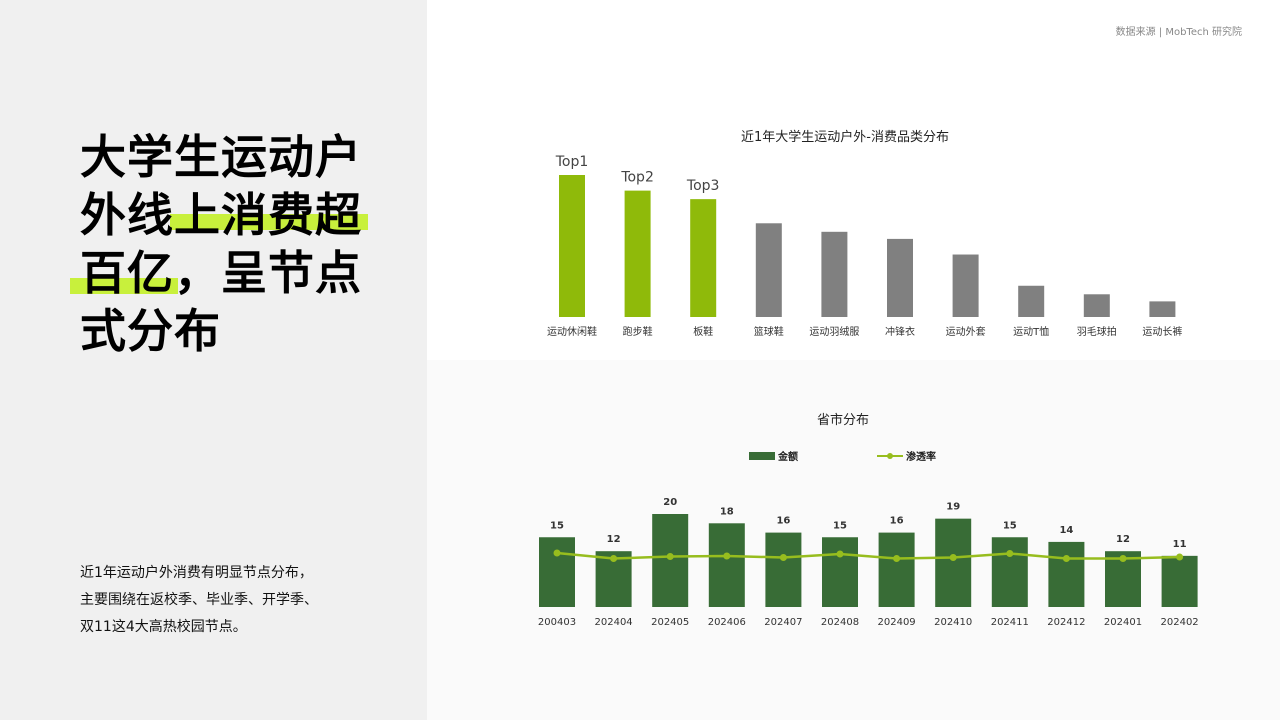 The height and width of the screenshot is (720, 1280). I want to click on headline-text-fragment: 上消费超, so click(268, 215).